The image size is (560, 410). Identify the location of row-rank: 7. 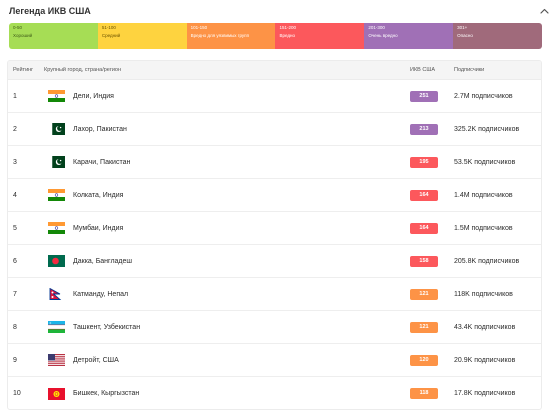
(15, 294).